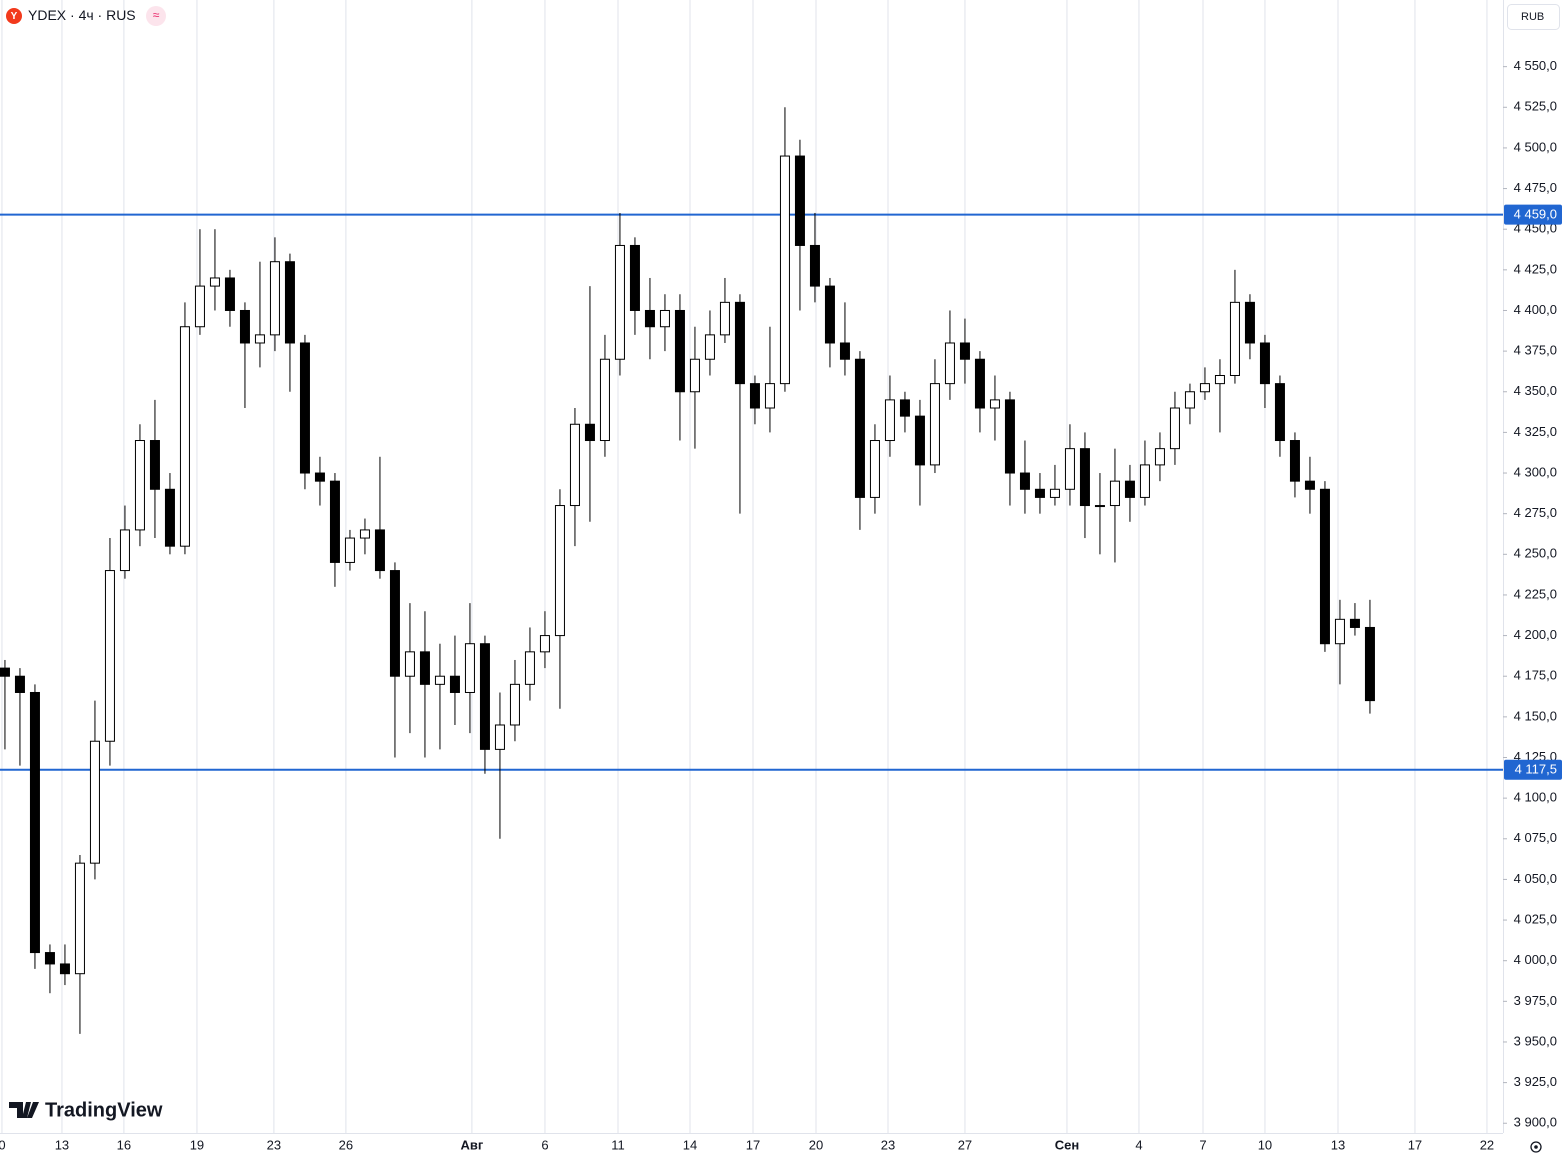 Image resolution: width=1563 pixels, height=1168 pixels. Describe the element at coordinates (3, 1144) in the screenshot. I see `x-tick-label: 0` at that location.